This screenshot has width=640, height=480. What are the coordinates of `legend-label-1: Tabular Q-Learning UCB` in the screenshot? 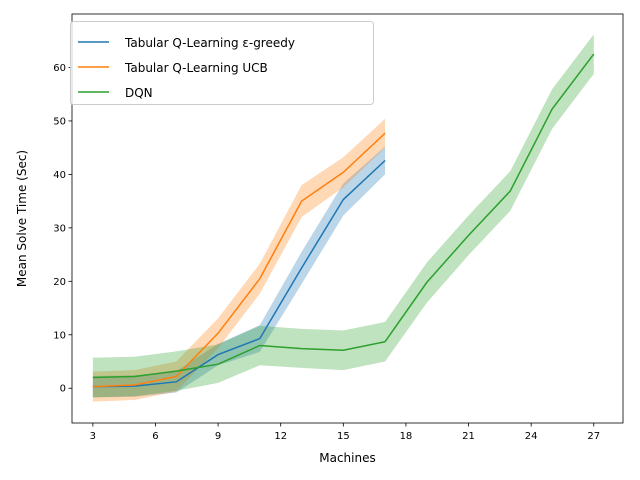 It's located at (196, 68).